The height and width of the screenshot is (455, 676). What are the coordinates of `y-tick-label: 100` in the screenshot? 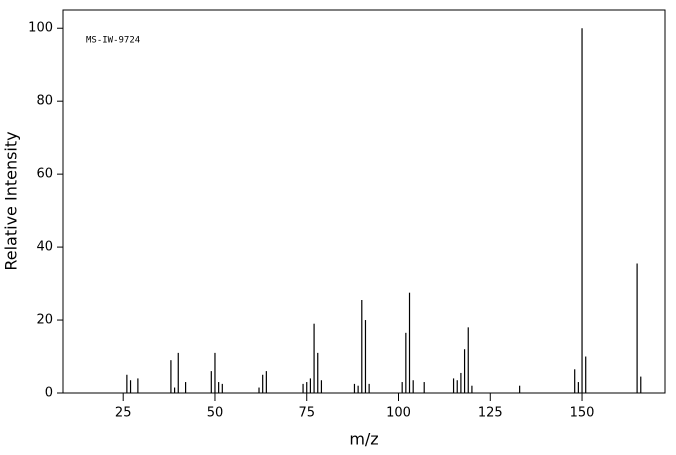 It's located at (40, 28).